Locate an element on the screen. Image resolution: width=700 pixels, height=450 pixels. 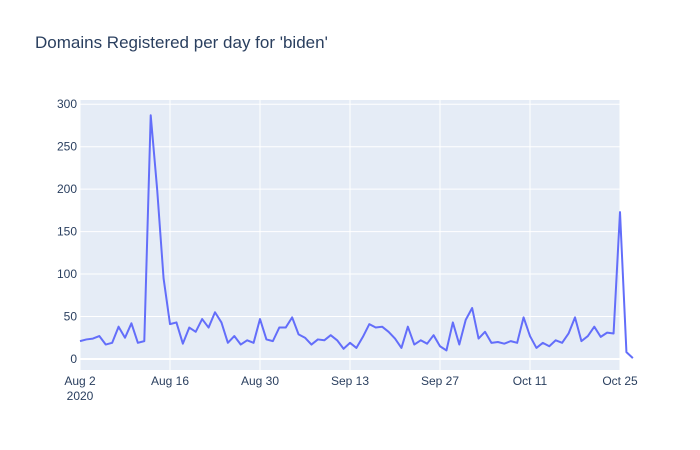
y-tick-label: 200 is located at coordinates (67, 189).